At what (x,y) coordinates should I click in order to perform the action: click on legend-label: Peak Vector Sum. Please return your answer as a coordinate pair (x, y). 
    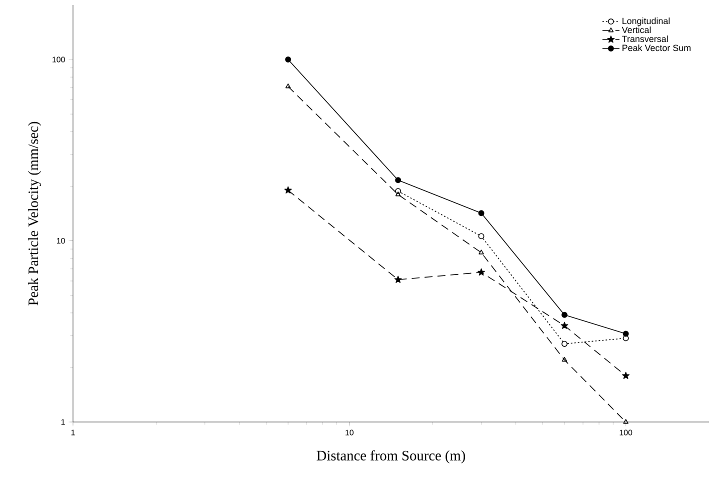
    Looking at the image, I should click on (656, 48).